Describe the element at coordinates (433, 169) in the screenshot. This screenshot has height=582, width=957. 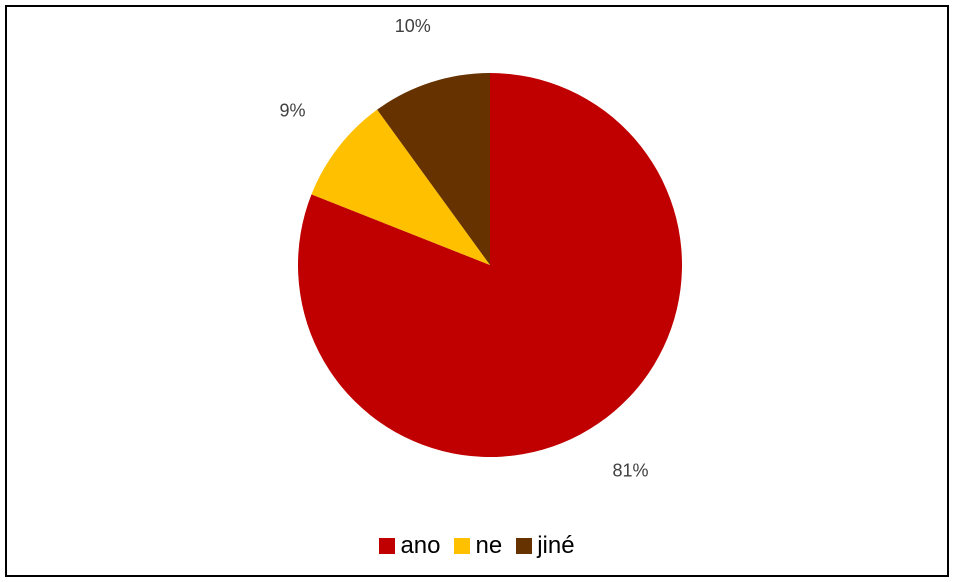
I see `pie-slice-jin` at that location.